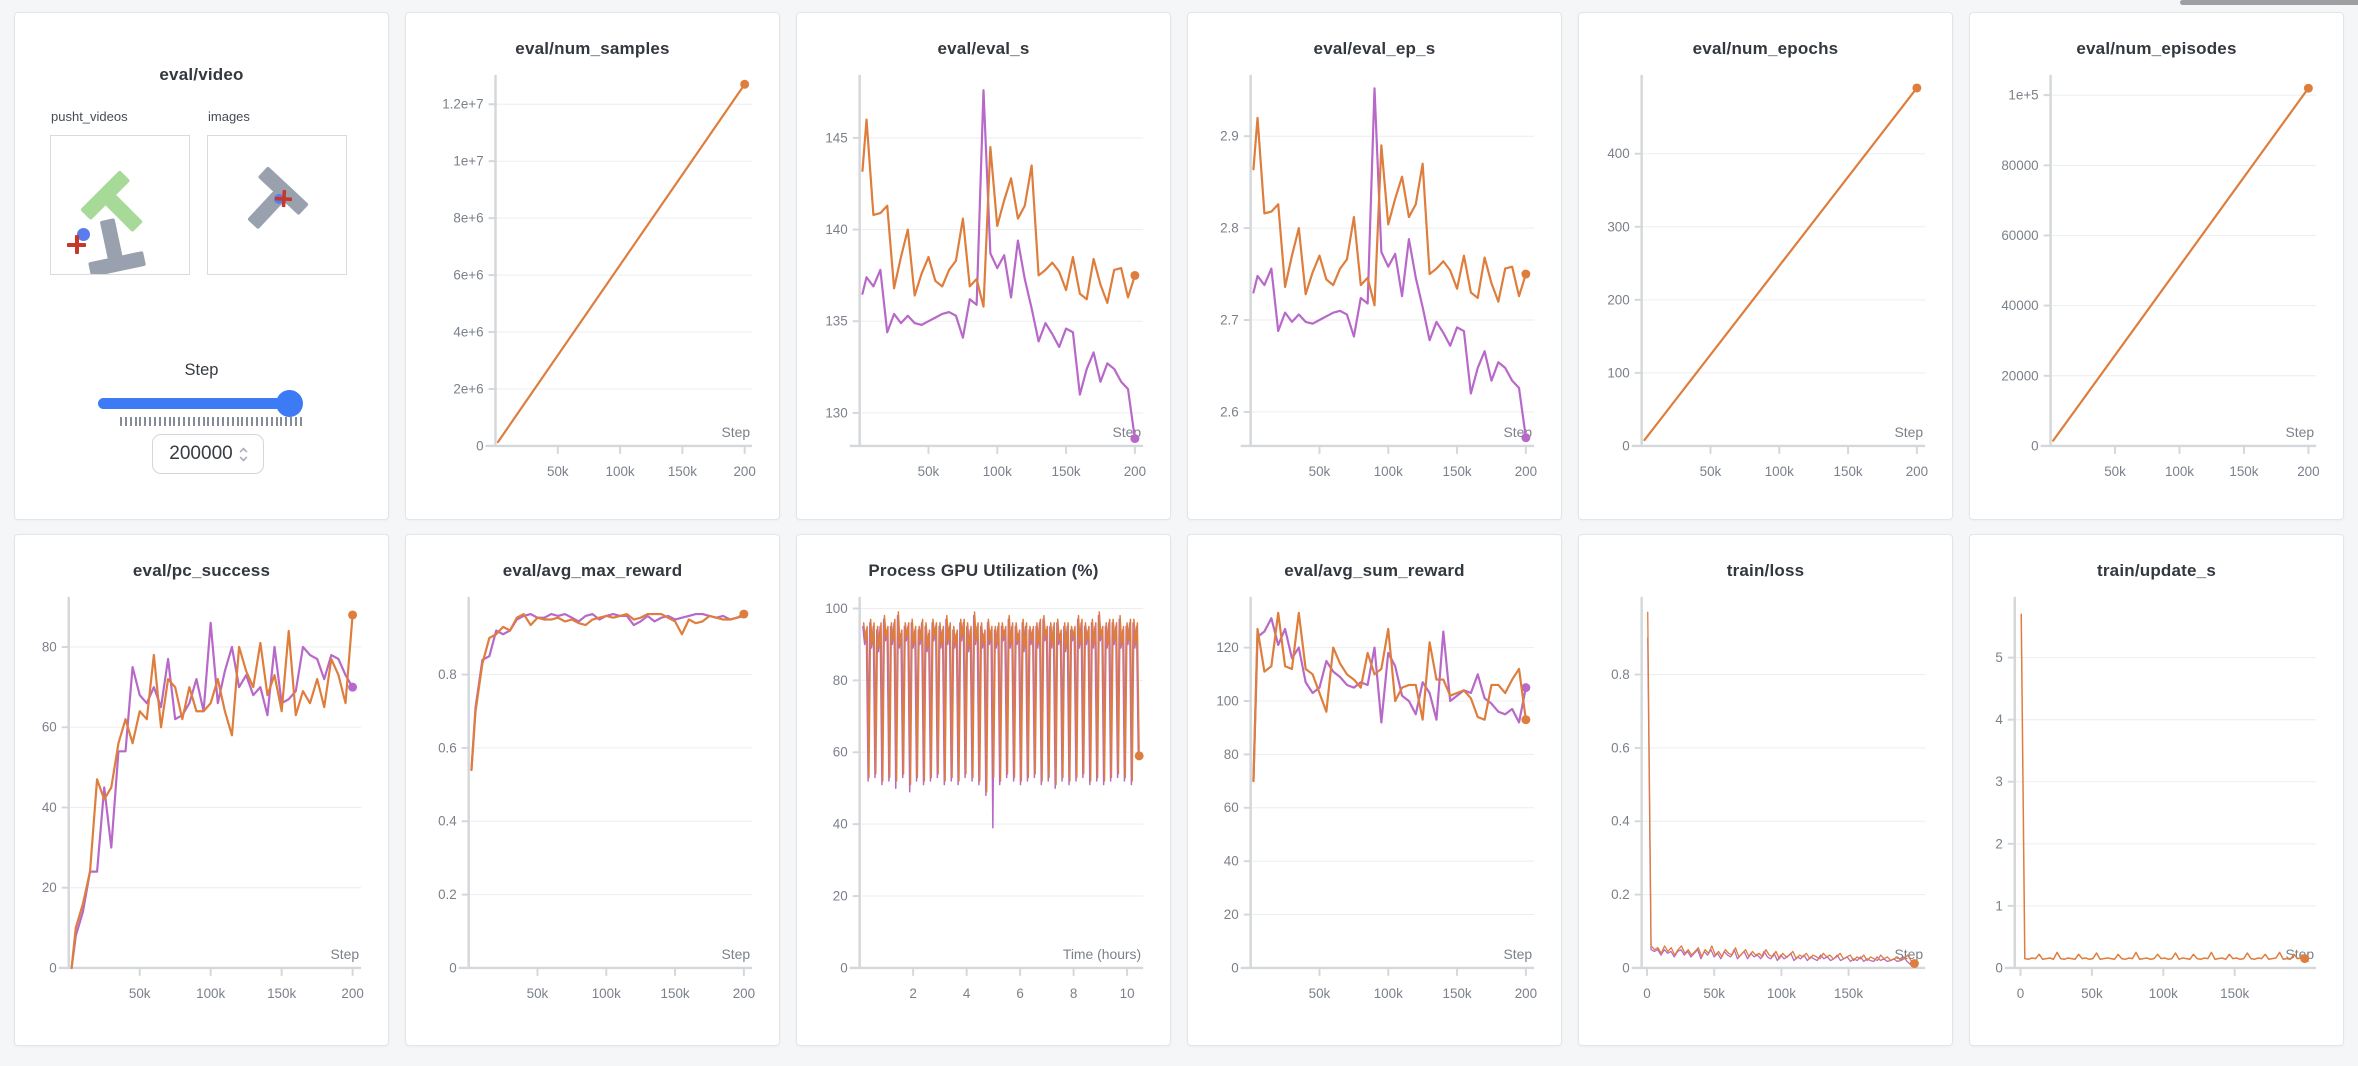 The height and width of the screenshot is (1066, 2358). I want to click on panel-train-loss: train/loss 0 0.2 0.4 0.6 0.8 0 50k 100k 150k Step, so click(1765, 790).